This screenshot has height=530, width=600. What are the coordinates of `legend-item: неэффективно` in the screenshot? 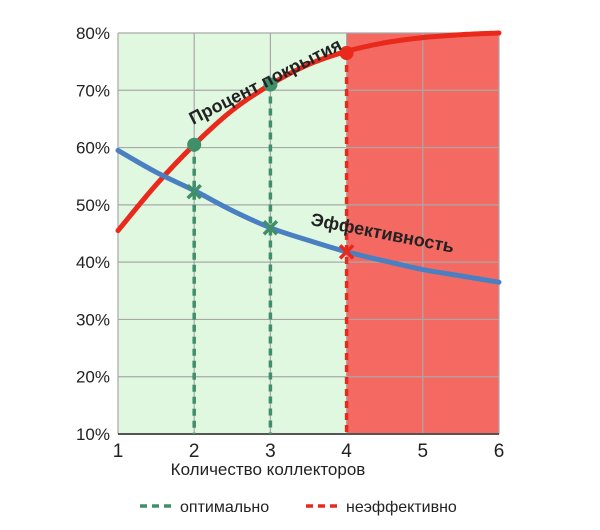 It's located at (381, 507).